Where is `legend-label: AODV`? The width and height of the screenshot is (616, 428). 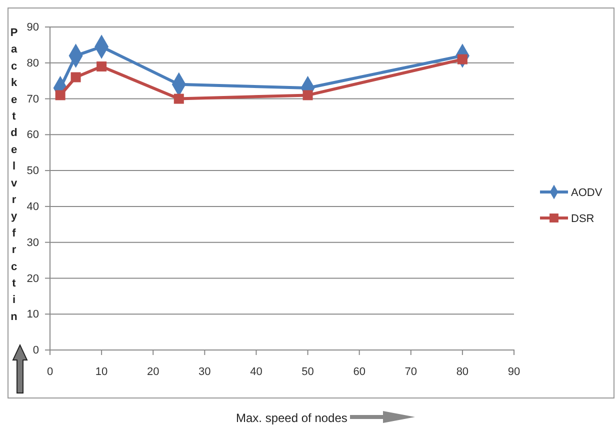
legend-label: AODV is located at coordinates (587, 193).